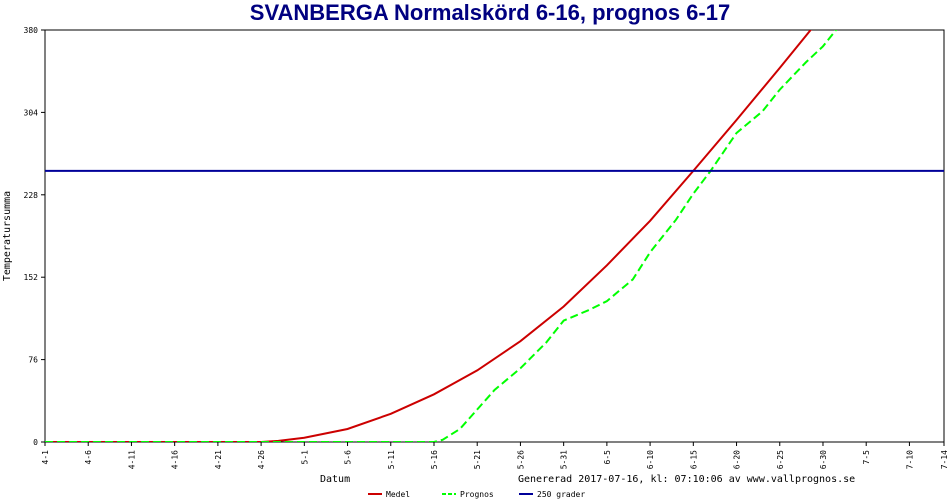 The height and width of the screenshot is (500, 950). I want to click on x-tick-label: 6-5, so click(607, 457).